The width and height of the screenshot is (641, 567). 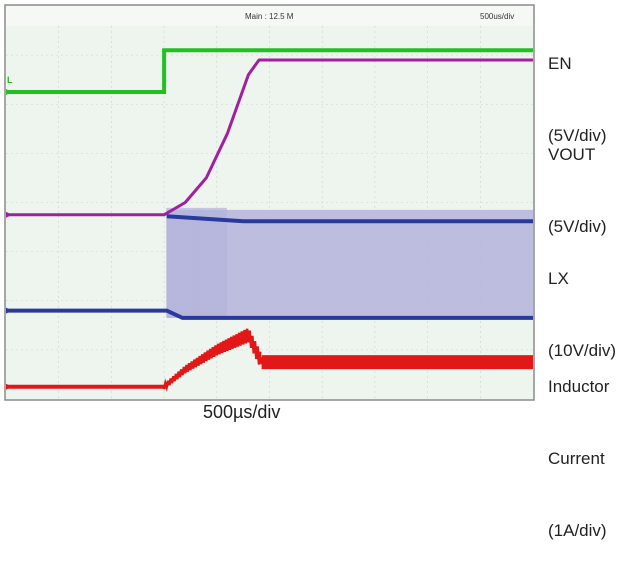 What do you see at coordinates (497, 16) in the screenshot?
I see `timebase-readout: 500us/div` at bounding box center [497, 16].